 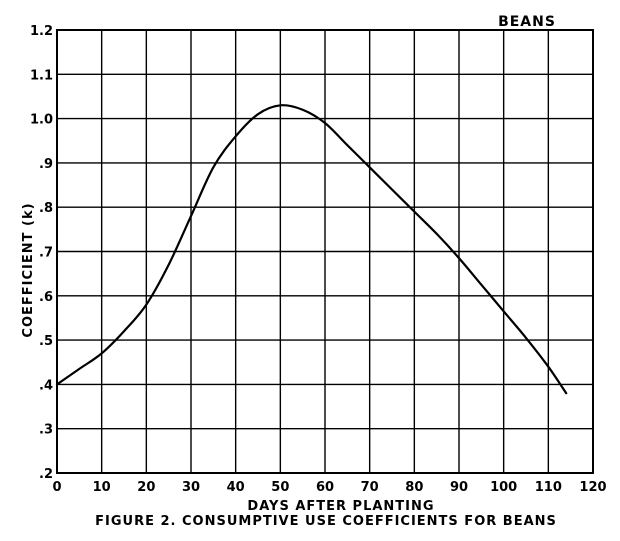 What do you see at coordinates (503, 487) in the screenshot?
I see `x-tick-label-10: 100` at bounding box center [503, 487].